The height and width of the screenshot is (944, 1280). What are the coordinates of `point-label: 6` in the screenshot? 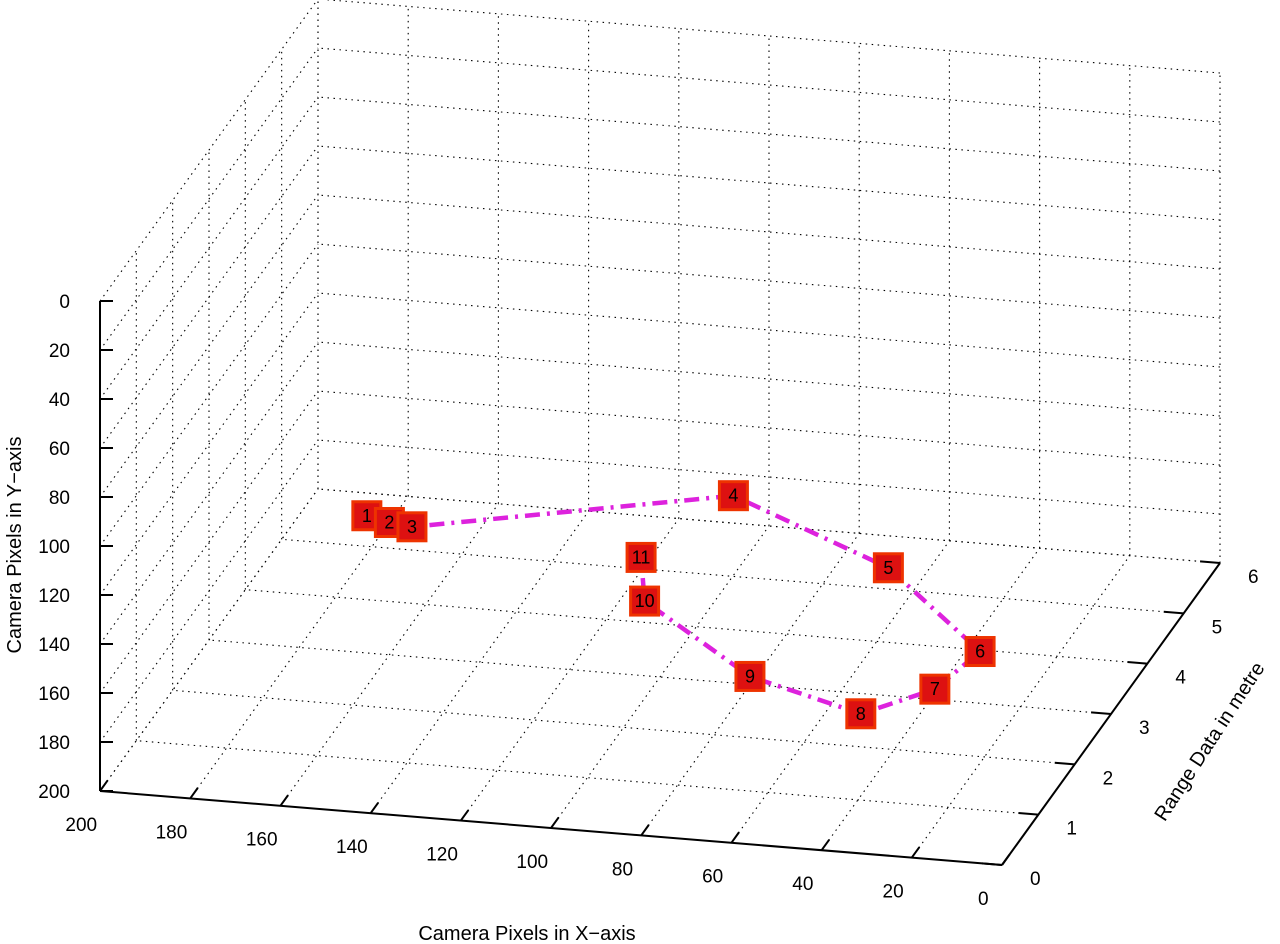 It's located at (980, 652).